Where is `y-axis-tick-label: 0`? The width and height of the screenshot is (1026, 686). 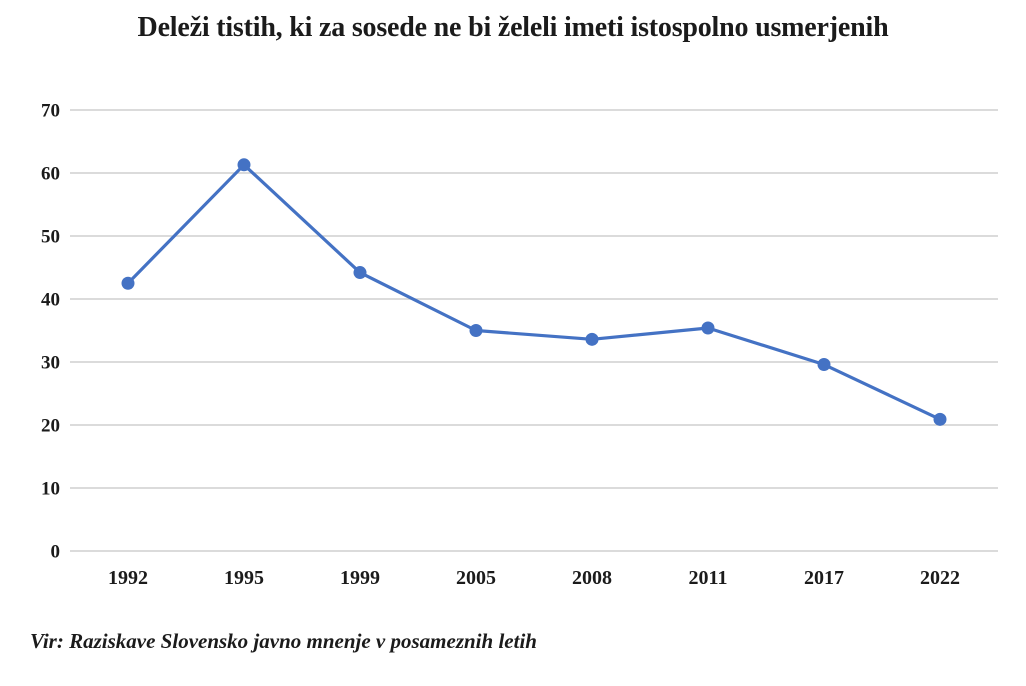 y-axis-tick-label: 0 is located at coordinates (56, 552).